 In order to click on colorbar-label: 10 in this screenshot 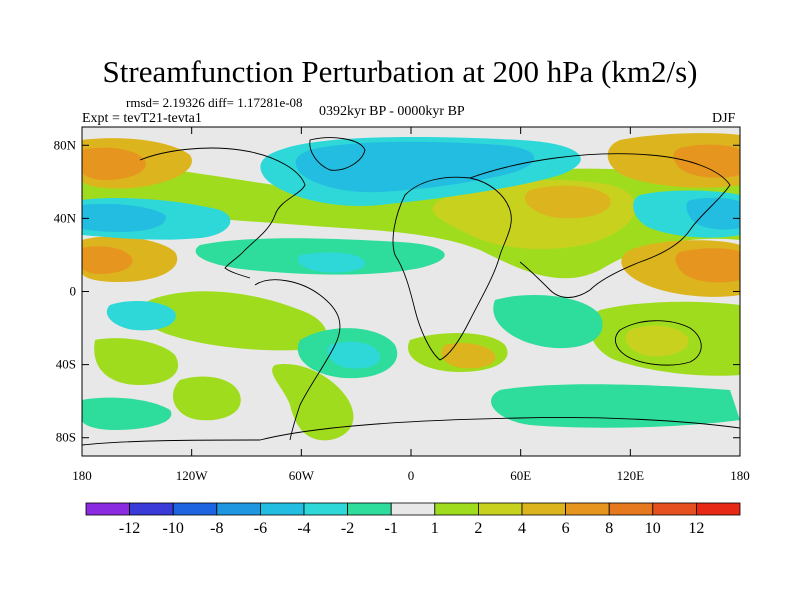, I will do `click(653, 528)`.